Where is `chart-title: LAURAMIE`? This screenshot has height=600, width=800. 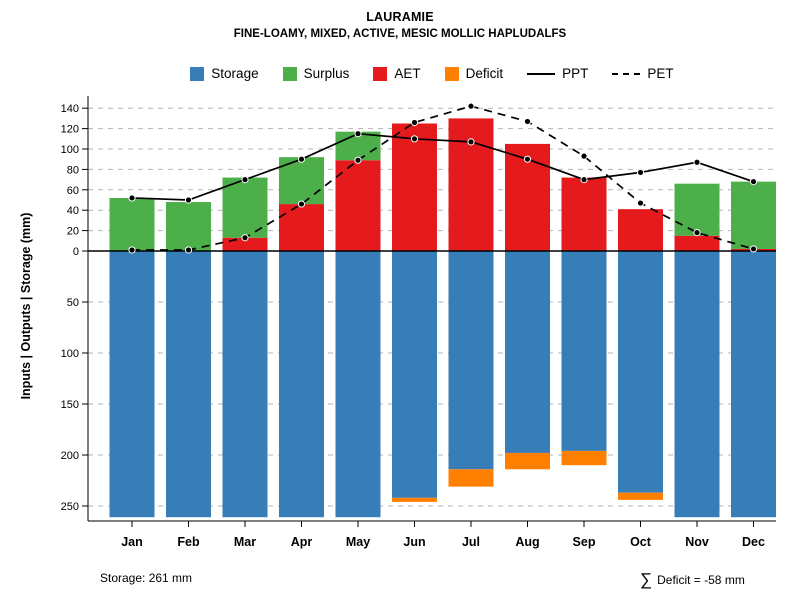 chart-title: LAURAMIE is located at coordinates (400, 17).